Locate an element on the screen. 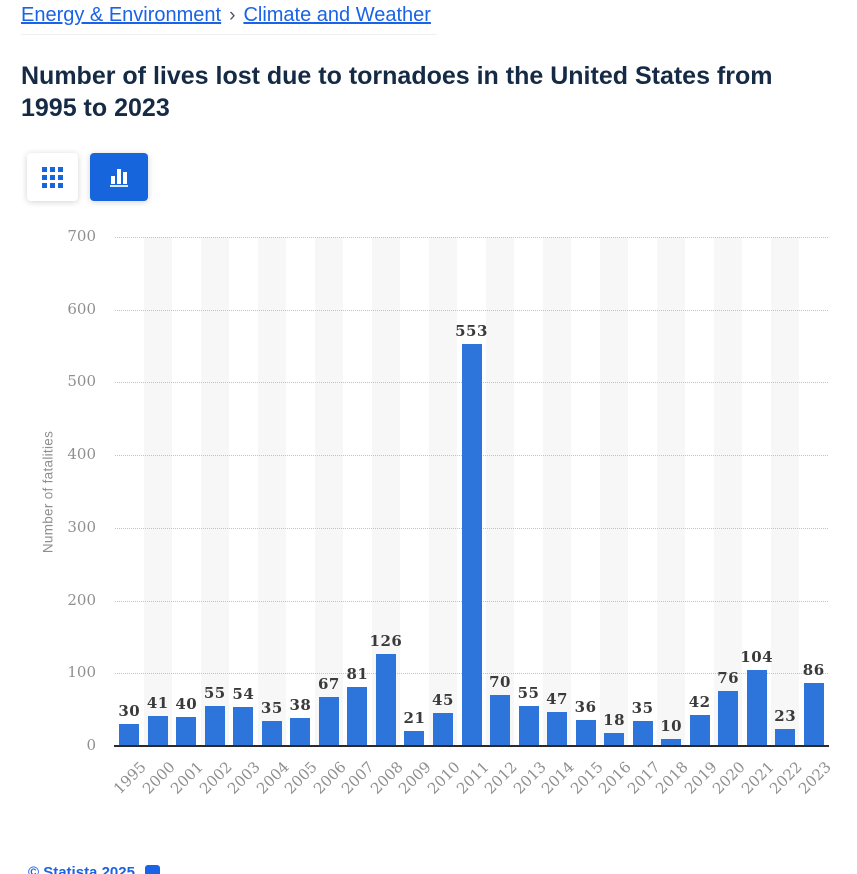 The image size is (857, 874). y-tick-label-500: 500 is located at coordinates (81, 381).